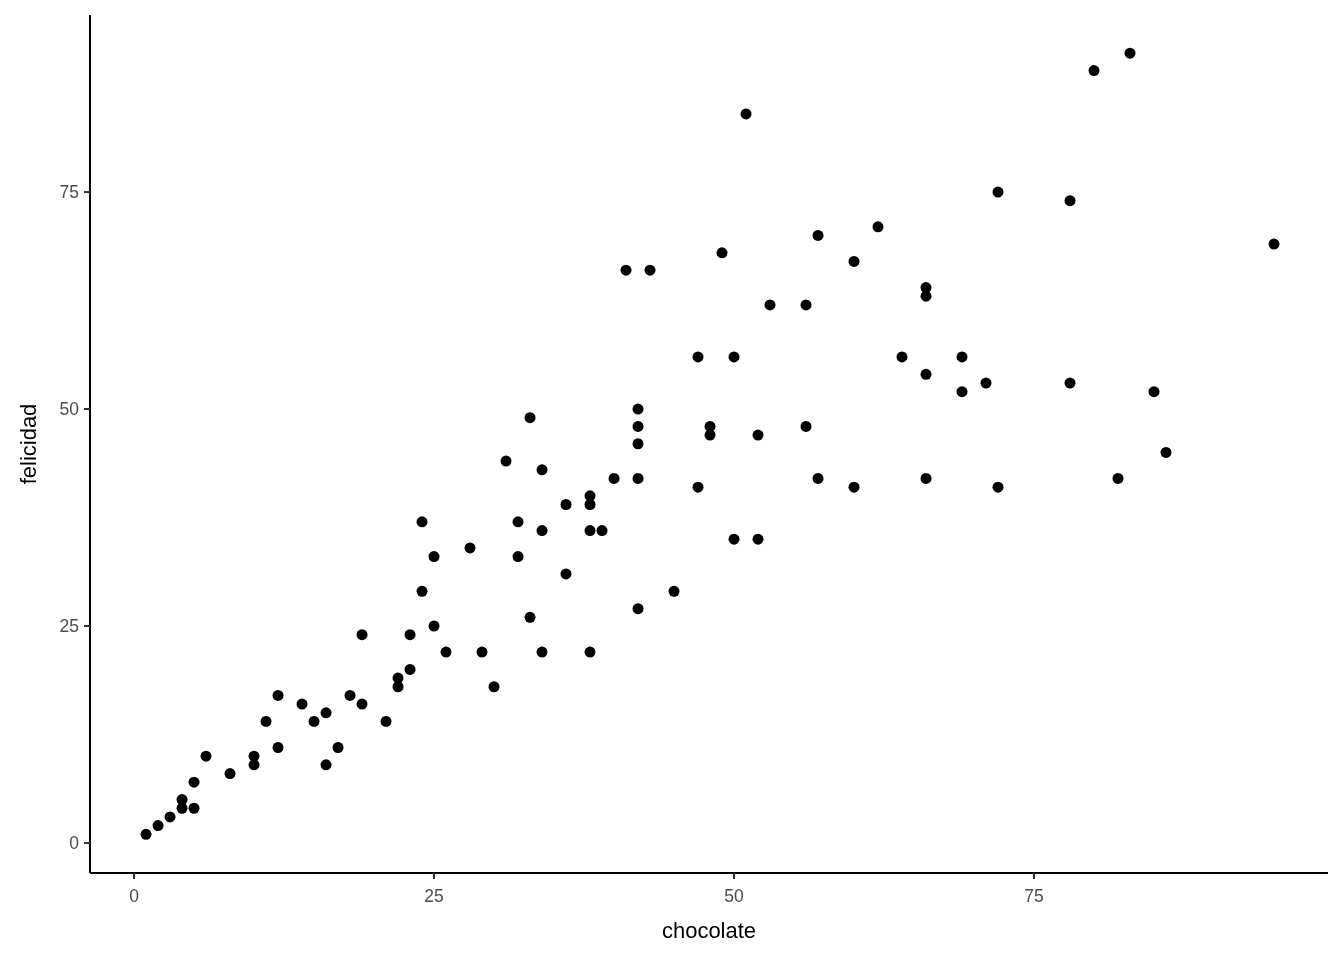 Image resolution: width=1344 pixels, height=960 pixels. Describe the element at coordinates (69, 409) in the screenshot. I see `y-tick-label: 50` at that location.